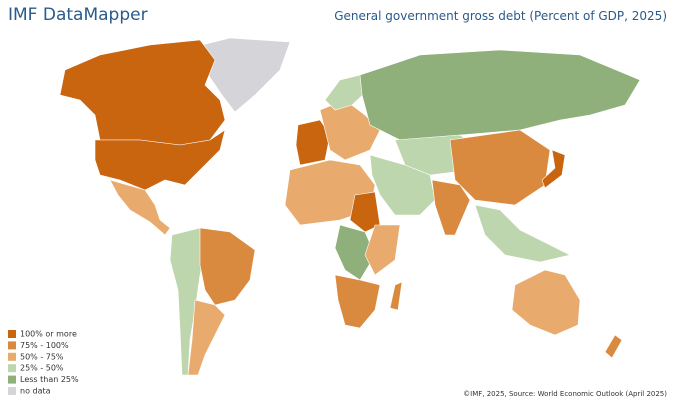 The width and height of the screenshot is (675, 405). What do you see at coordinates (500, 95) in the screenshot?
I see `russia` at bounding box center [500, 95].